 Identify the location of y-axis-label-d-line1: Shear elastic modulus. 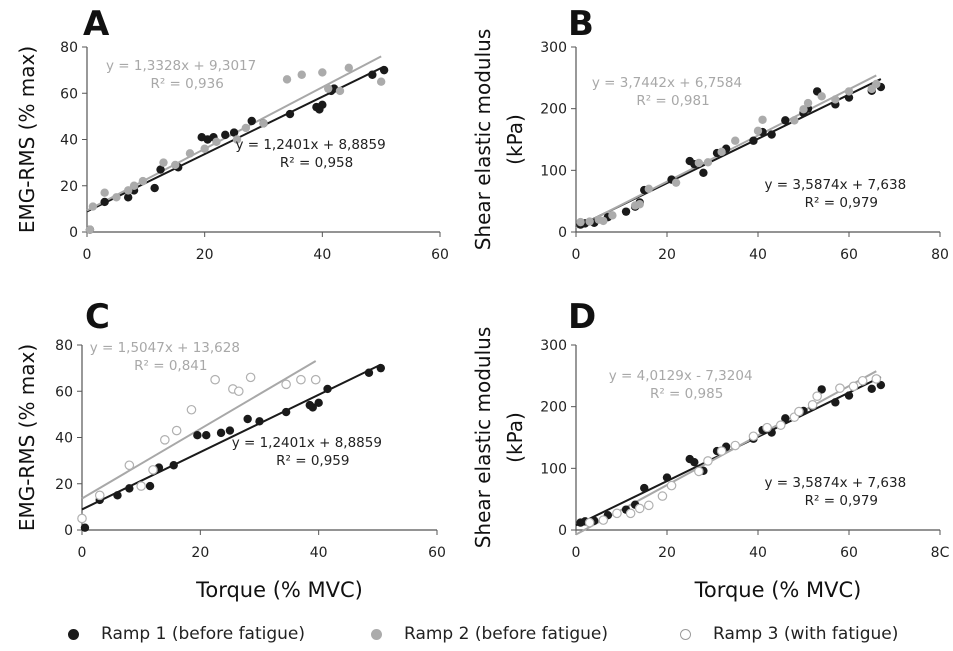
(483, 438).